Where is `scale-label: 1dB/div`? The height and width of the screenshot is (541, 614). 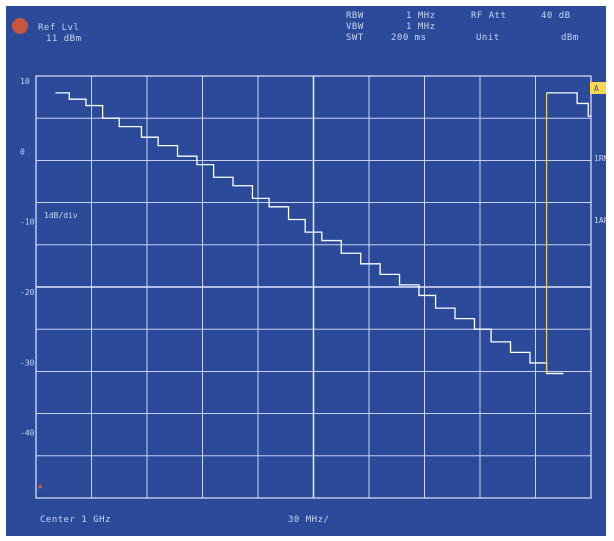 scale-label: 1dB/div is located at coordinates (61, 215).